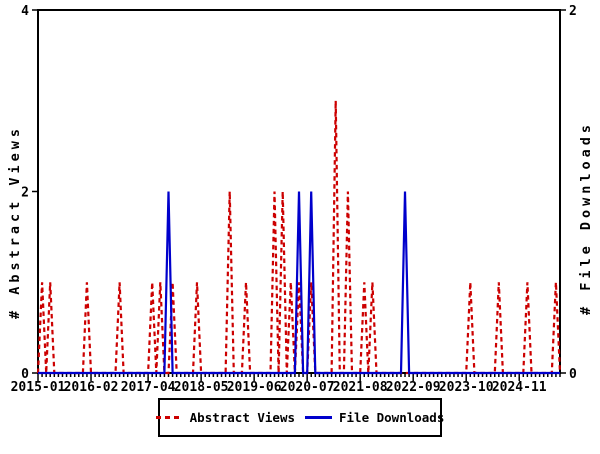 The image size is (600, 454). I want to click on x-tick-label: 2019-06, so click(254, 387).